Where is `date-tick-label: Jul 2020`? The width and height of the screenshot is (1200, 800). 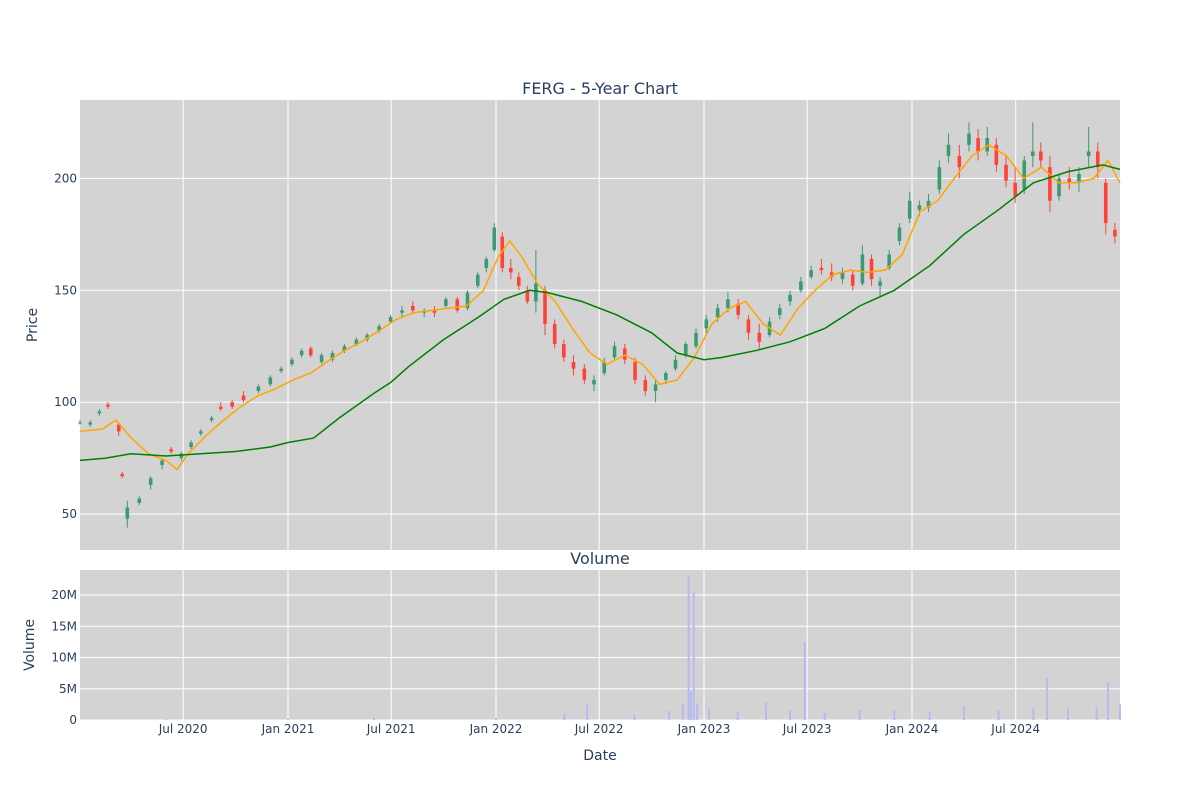
date-tick-label: Jul 2020 is located at coordinates (183, 729).